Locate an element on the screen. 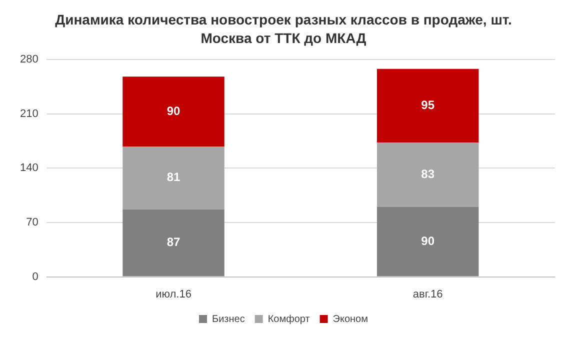 The width and height of the screenshot is (583, 346). y-tick-label: 70 is located at coordinates (32, 222).